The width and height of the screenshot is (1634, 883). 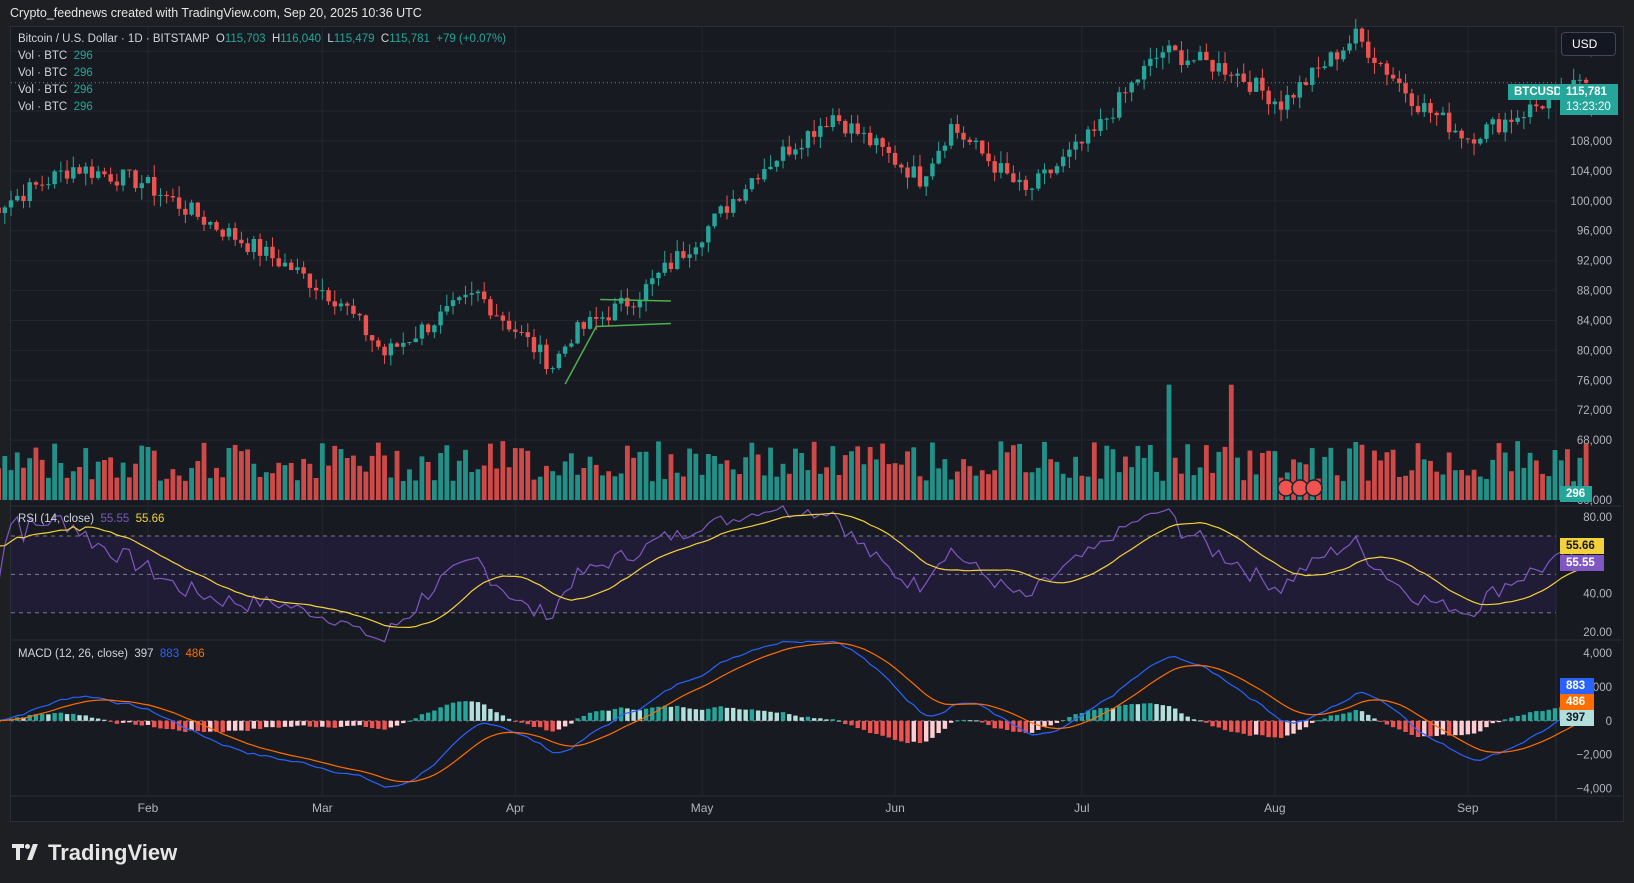 I want to click on macd-line-value: 883, so click(x=169, y=654).